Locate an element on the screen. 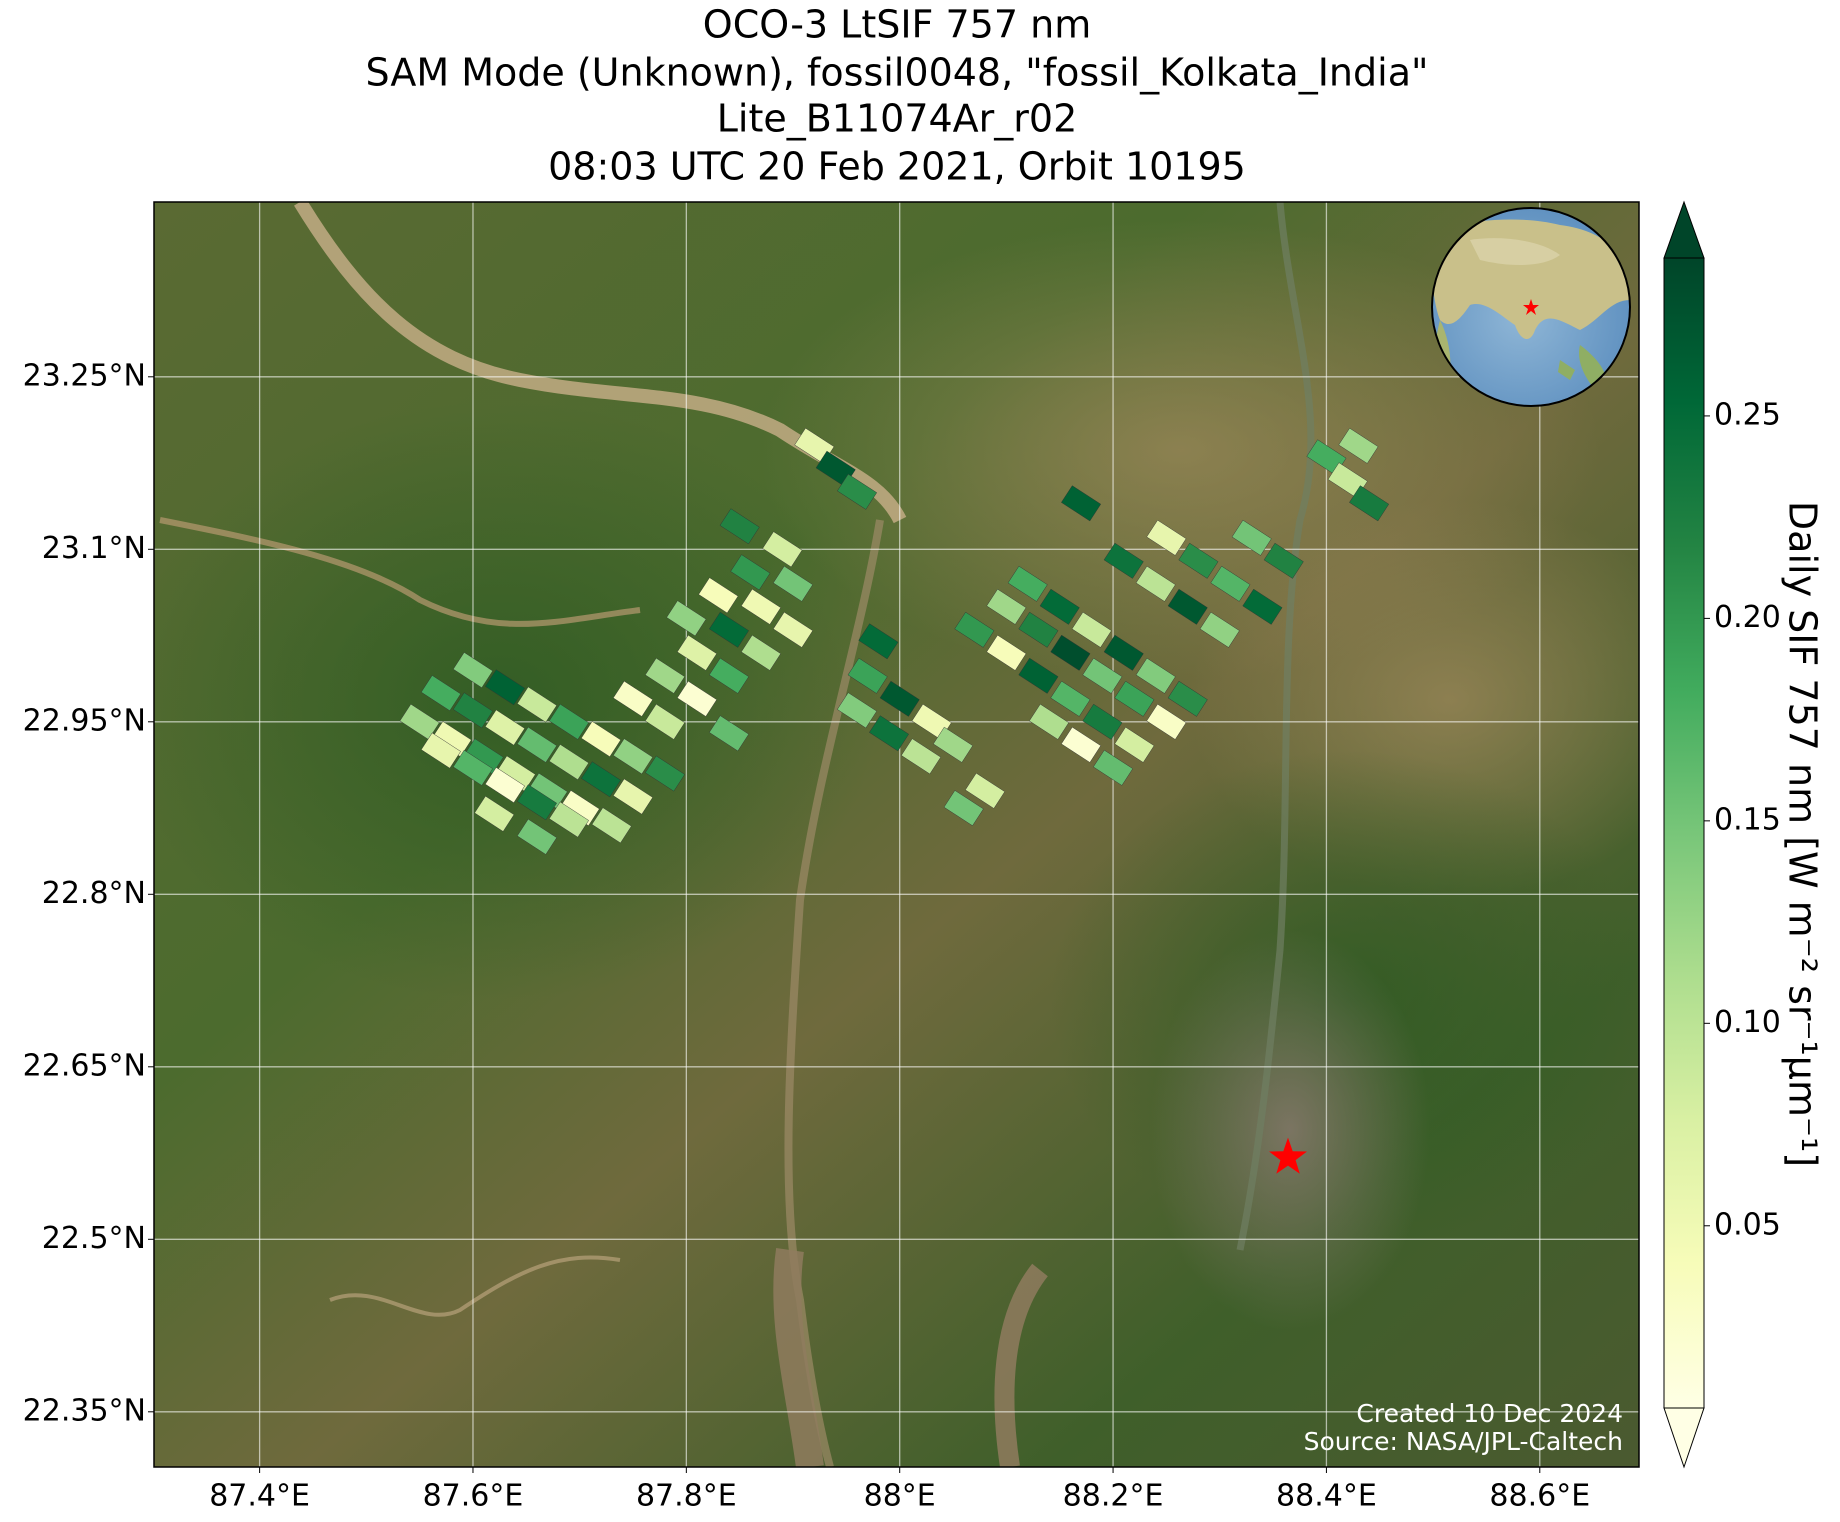 The height and width of the screenshot is (1522, 1840). colorbar-extend-min is located at coordinates (1684, 1438).